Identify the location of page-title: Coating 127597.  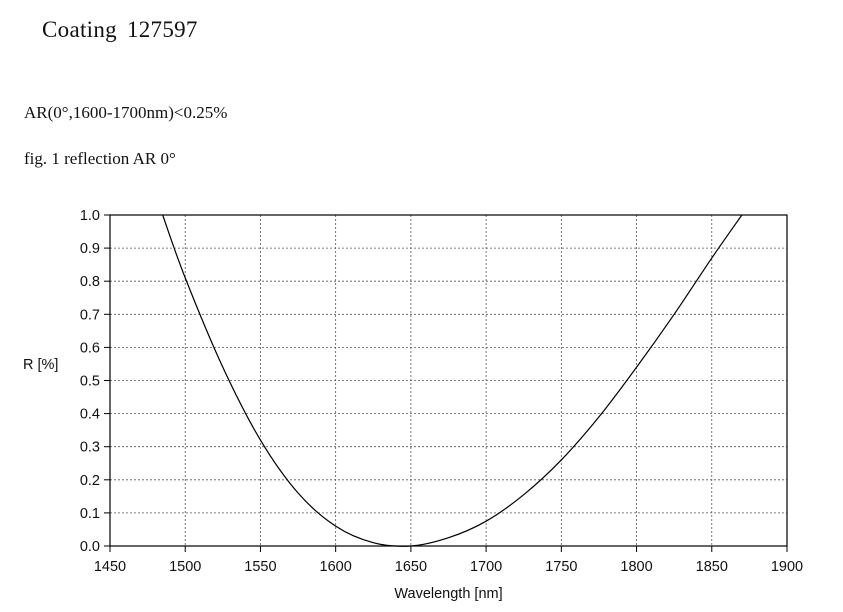
(120, 30).